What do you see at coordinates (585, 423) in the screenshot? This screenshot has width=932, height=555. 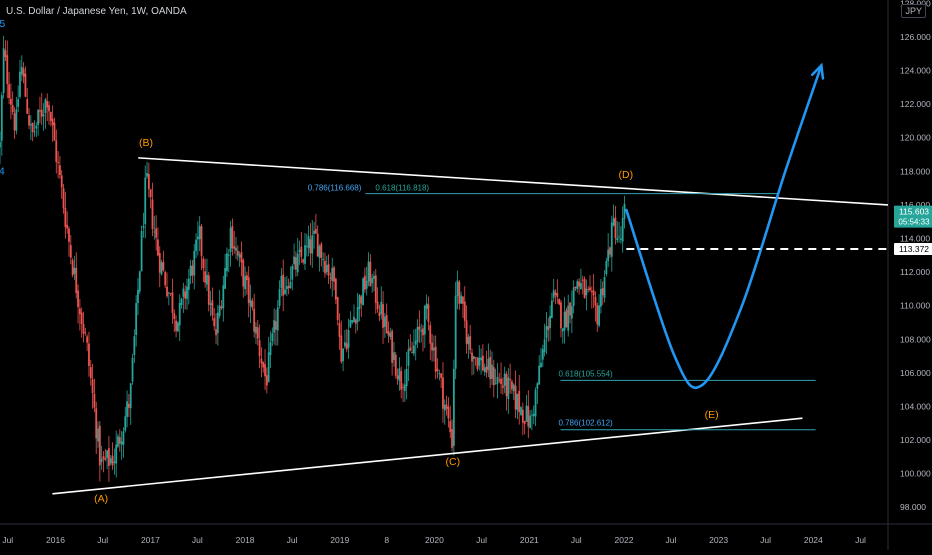 I see `fib-label: 0.786(102.612)` at bounding box center [585, 423].